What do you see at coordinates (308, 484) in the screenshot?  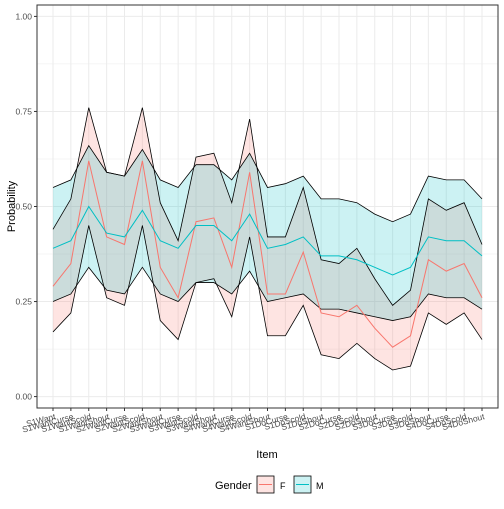 I see `legend-item-m: M` at bounding box center [308, 484].